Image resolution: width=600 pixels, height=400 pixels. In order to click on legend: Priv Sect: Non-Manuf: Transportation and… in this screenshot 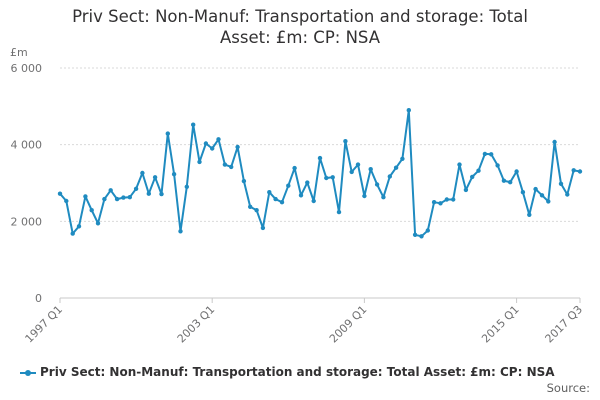, I will do `click(287, 373)`.